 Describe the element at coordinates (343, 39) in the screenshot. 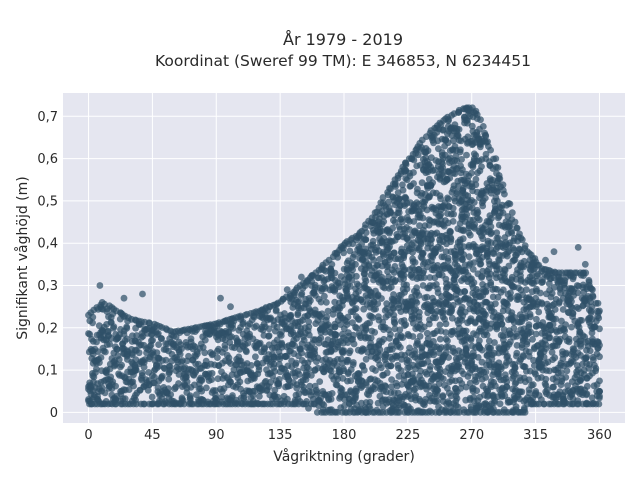

I see `chart-title: År 1979 - 2019` at that location.